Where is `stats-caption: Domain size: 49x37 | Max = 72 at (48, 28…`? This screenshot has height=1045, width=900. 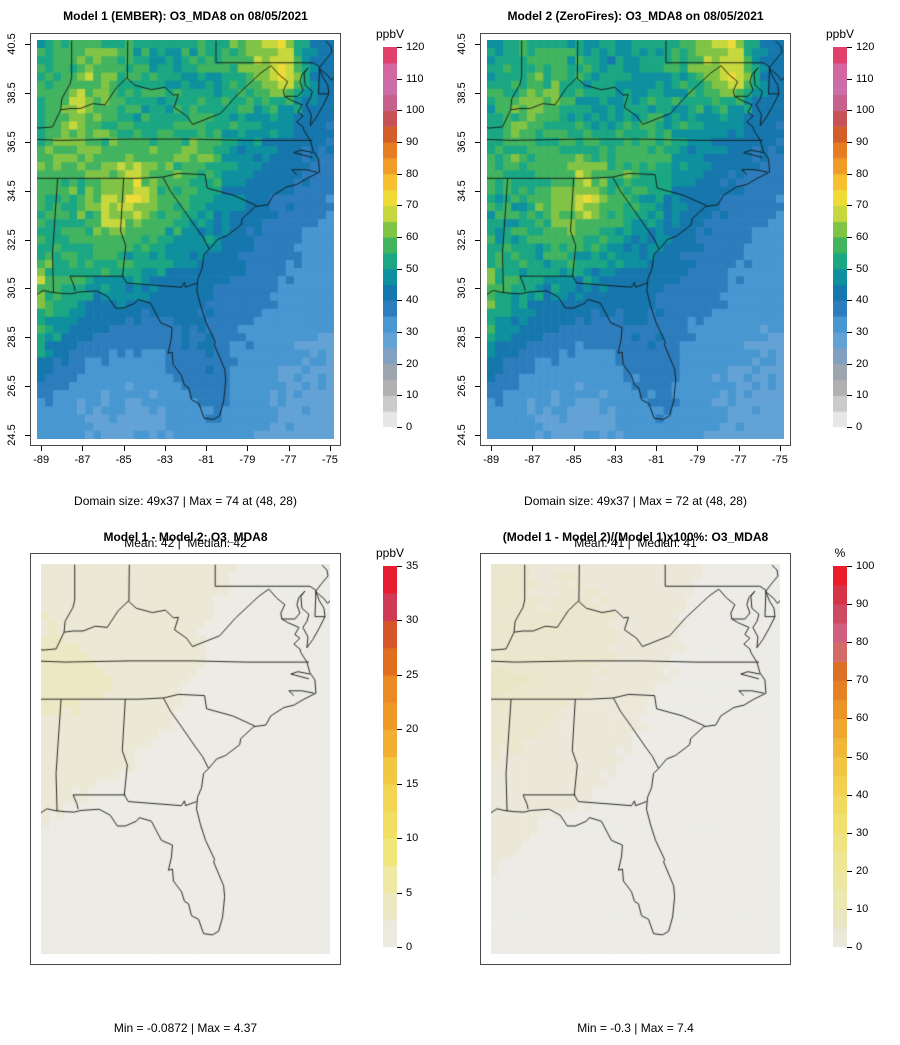
stats-caption: Domain size: 49x37 | Max = 72 at (48, 28… is located at coordinates (635, 522).